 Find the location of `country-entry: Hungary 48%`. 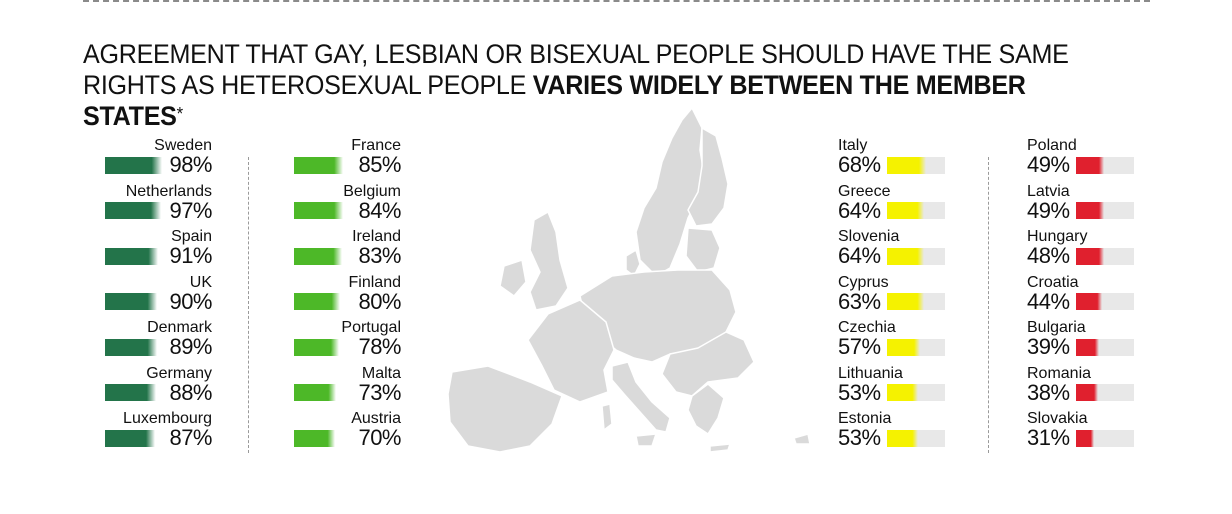

country-entry: Hungary 48% is located at coordinates (1084, 251).